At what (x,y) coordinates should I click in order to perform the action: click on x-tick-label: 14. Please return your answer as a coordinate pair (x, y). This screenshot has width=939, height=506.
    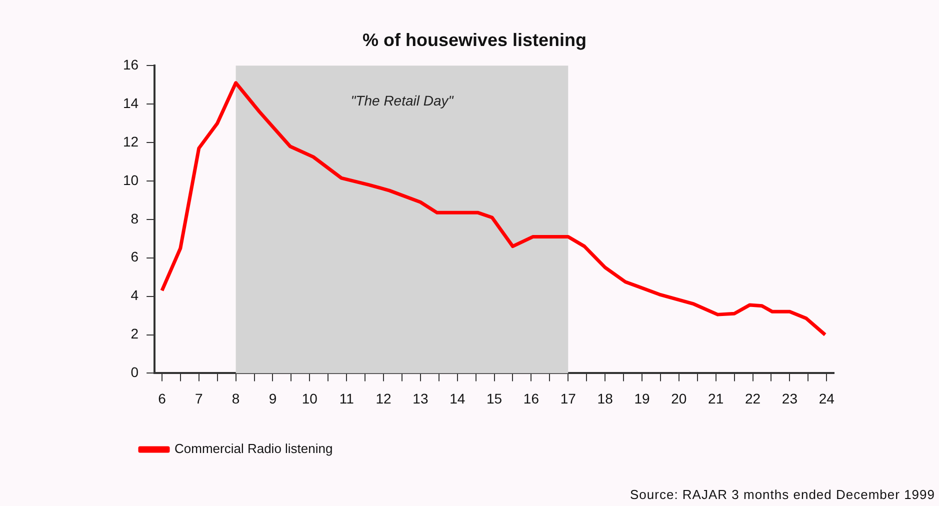
    Looking at the image, I should click on (458, 398).